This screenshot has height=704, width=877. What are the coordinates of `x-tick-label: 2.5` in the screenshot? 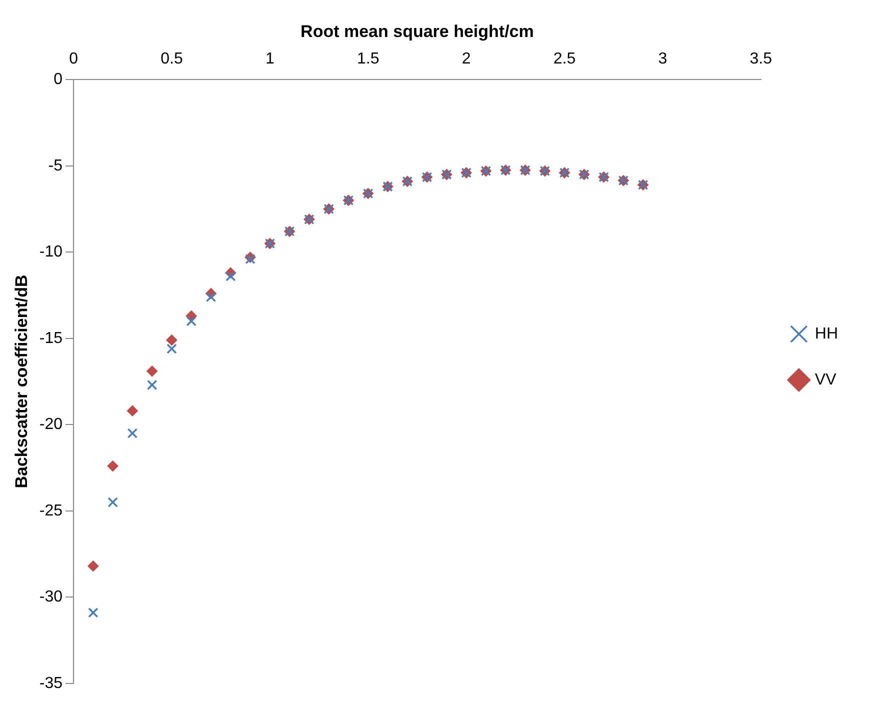 It's located at (564, 59).